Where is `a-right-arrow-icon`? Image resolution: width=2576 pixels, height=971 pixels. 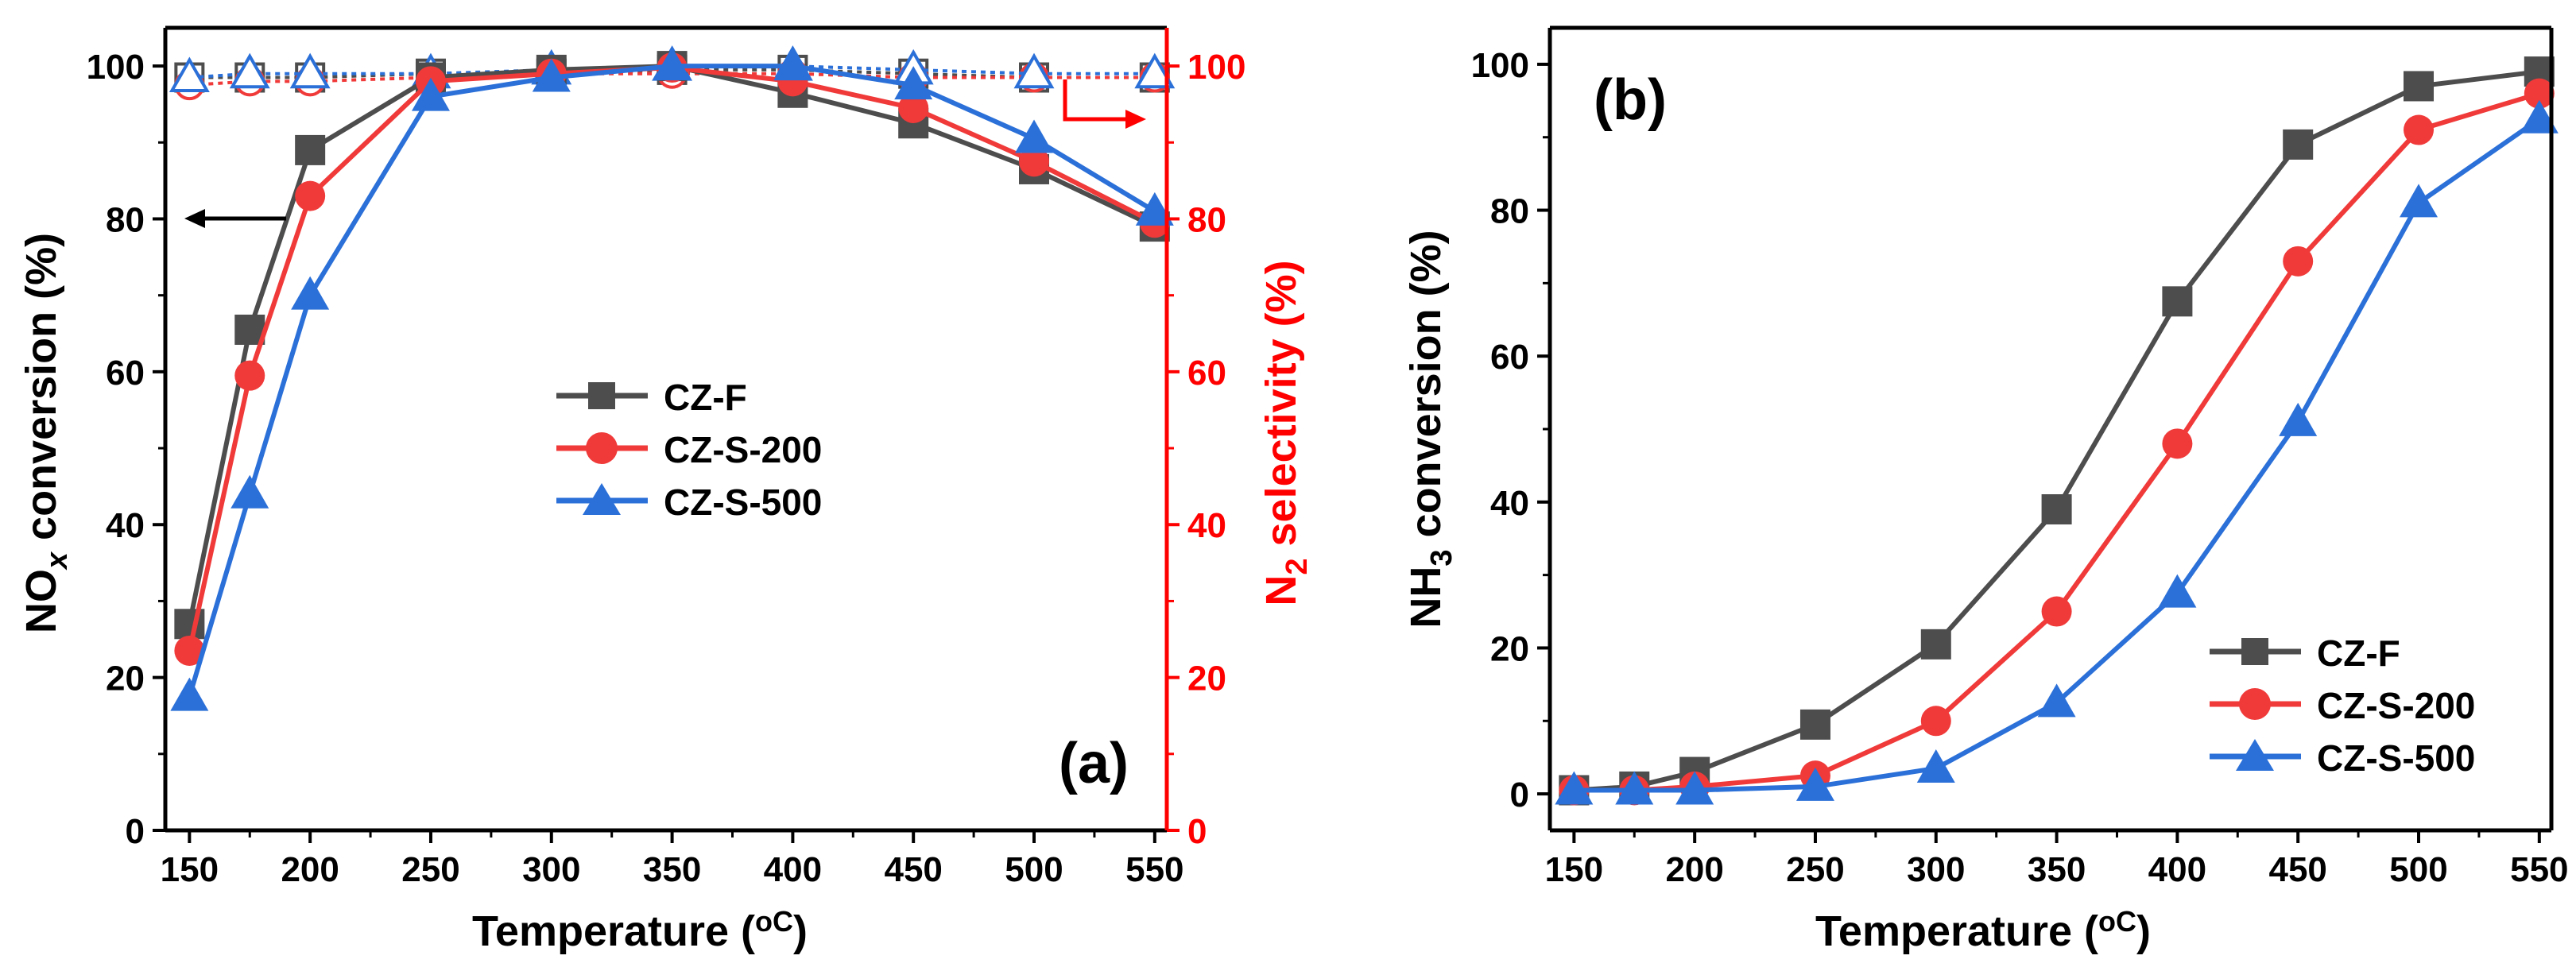 a-right-arrow-icon is located at coordinates (1096, 100).